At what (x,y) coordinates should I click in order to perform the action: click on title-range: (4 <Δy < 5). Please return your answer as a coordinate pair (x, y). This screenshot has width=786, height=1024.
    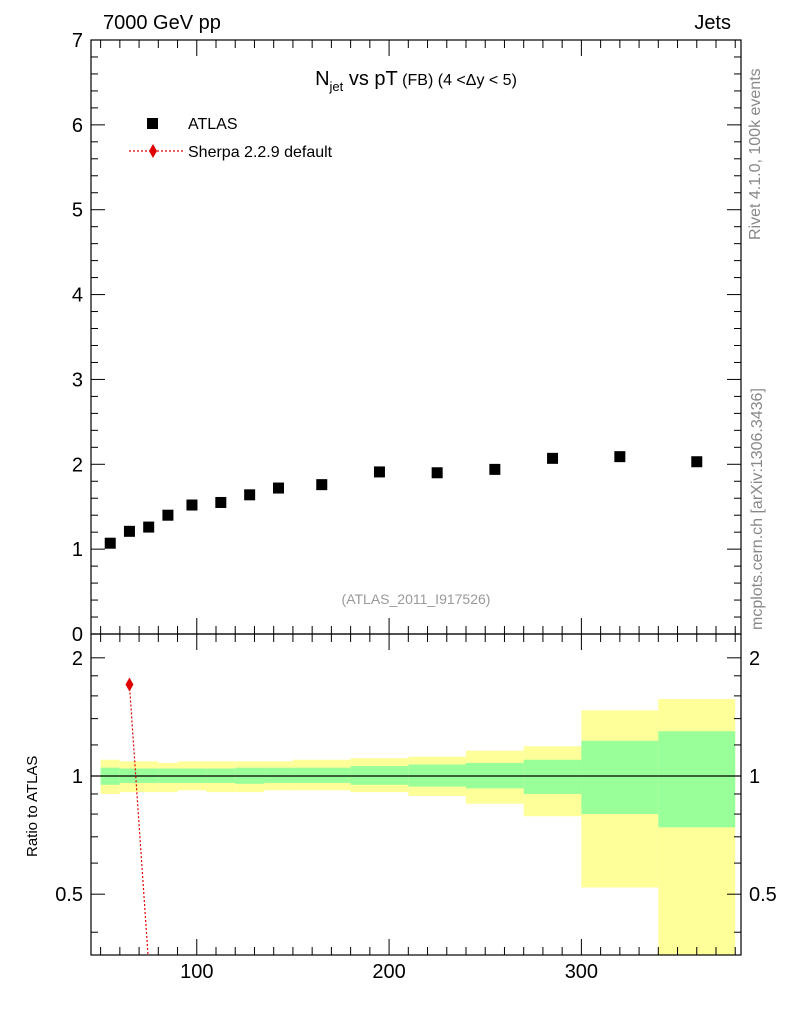
    Looking at the image, I should click on (477, 80).